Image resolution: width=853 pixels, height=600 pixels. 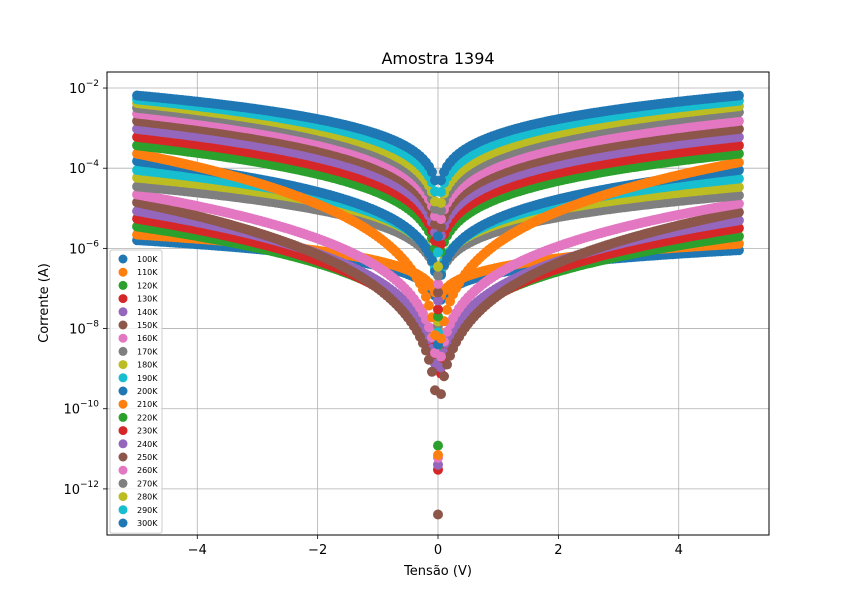 I want to click on legend-entry: 250K, so click(x=147, y=457).